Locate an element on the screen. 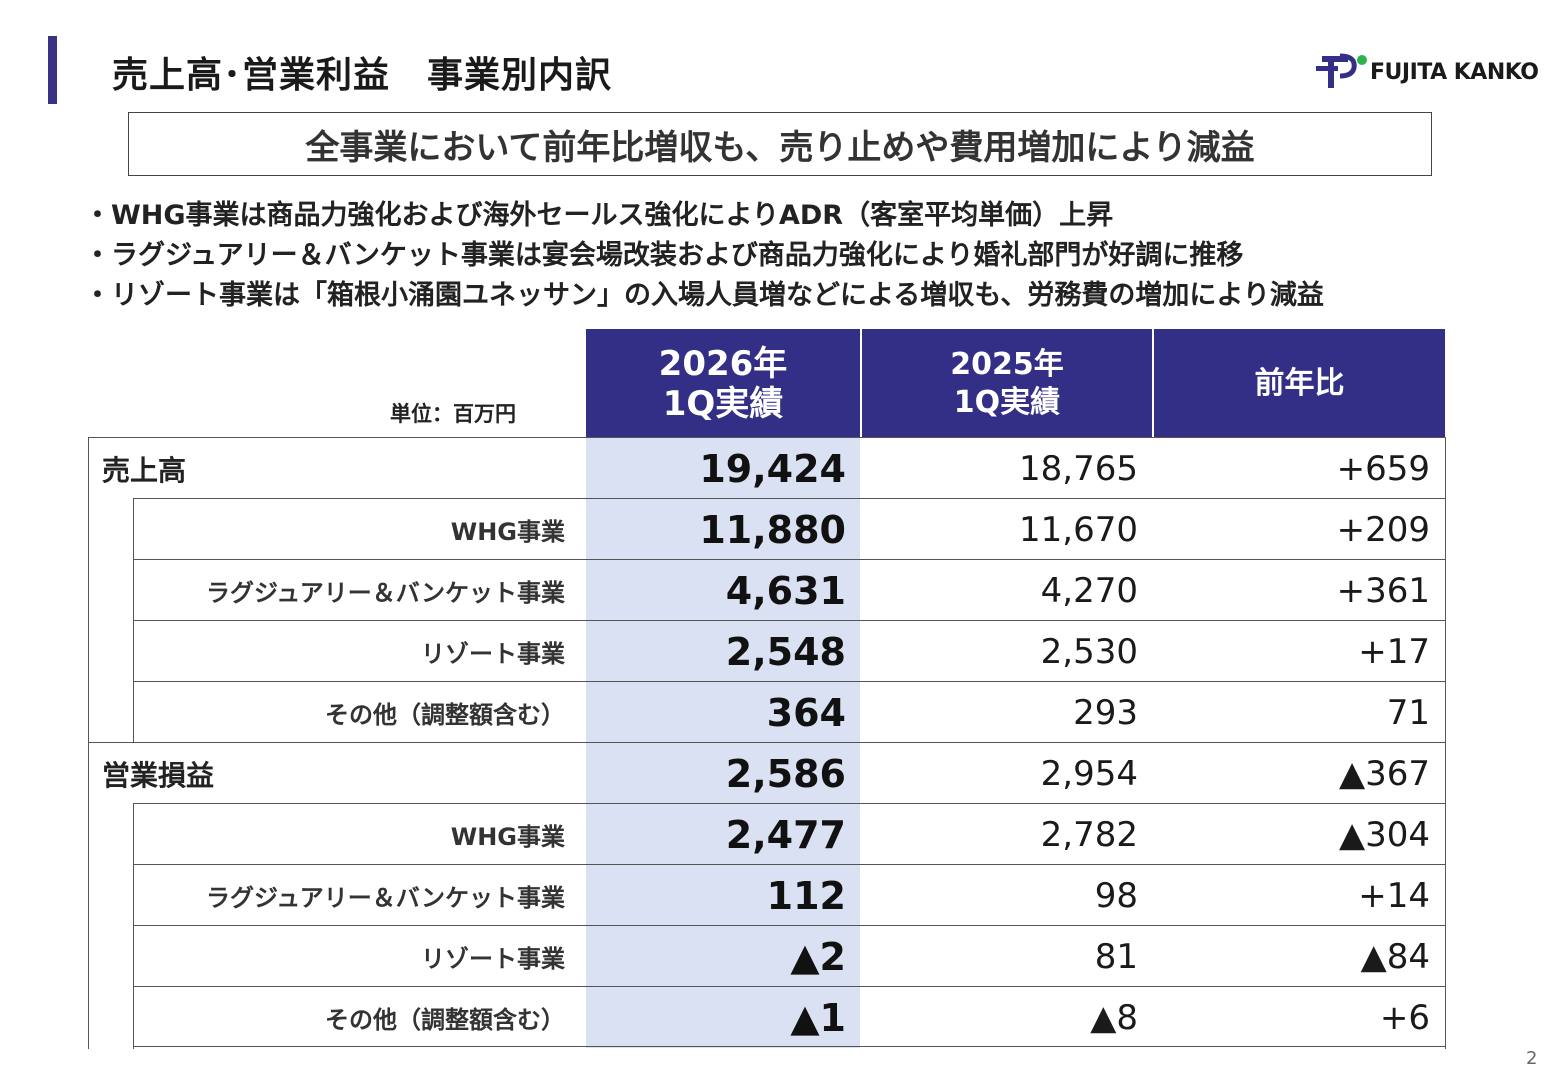 The width and height of the screenshot is (1560, 1080). table-row: ラグジュアリー＆バンケット事業 112 98 +14 is located at coordinates (789, 894).